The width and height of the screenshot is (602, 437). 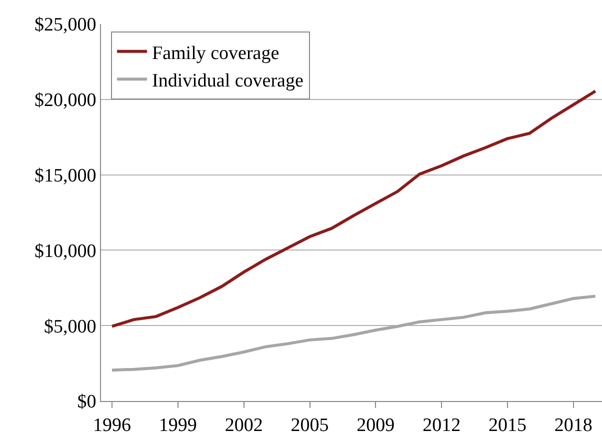 What do you see at coordinates (65, 251) in the screenshot?
I see `y-tick-label: $10,000` at bounding box center [65, 251].